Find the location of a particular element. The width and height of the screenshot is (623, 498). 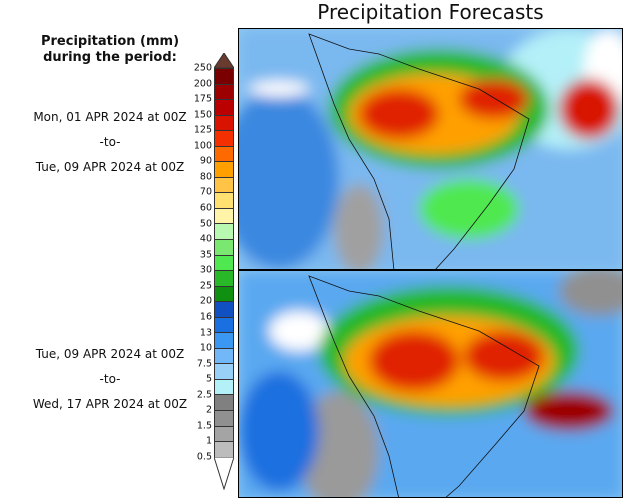

colorbar-tick-label: 16 is located at coordinates (205, 317).